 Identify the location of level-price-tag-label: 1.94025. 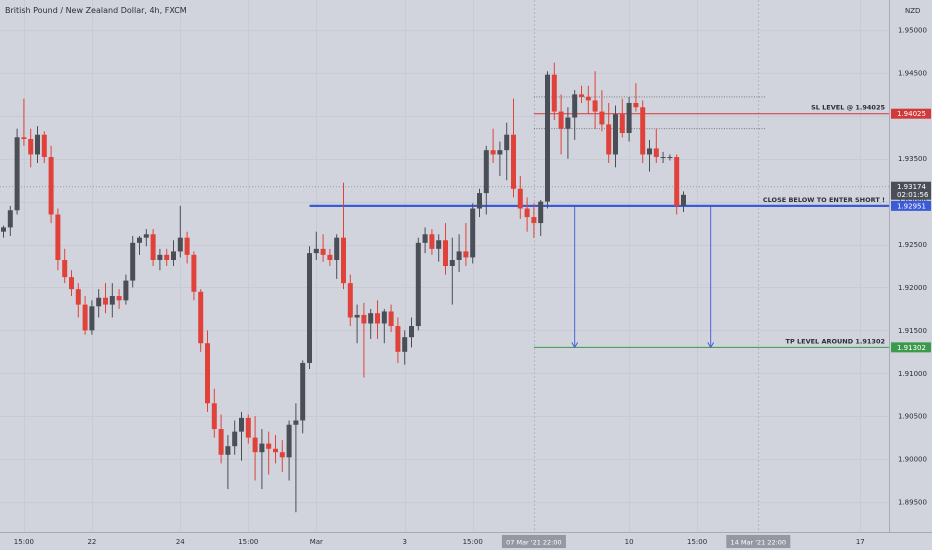
(911, 114).